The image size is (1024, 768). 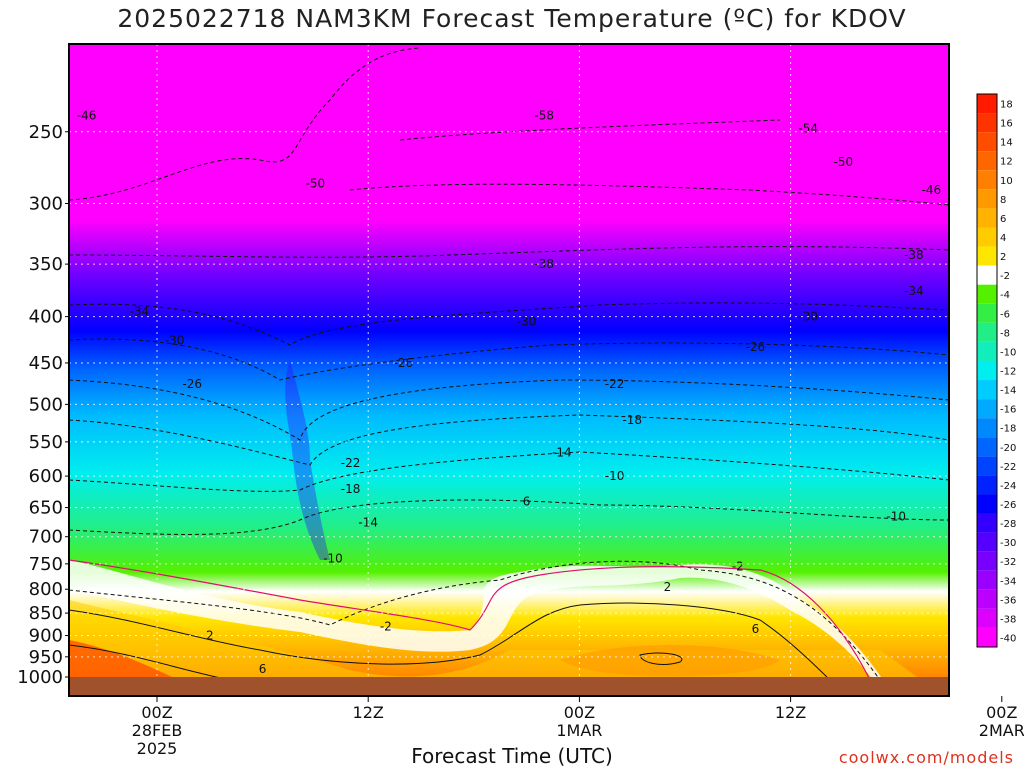 I want to click on colorbar-label: 18, so click(x=1006, y=105).